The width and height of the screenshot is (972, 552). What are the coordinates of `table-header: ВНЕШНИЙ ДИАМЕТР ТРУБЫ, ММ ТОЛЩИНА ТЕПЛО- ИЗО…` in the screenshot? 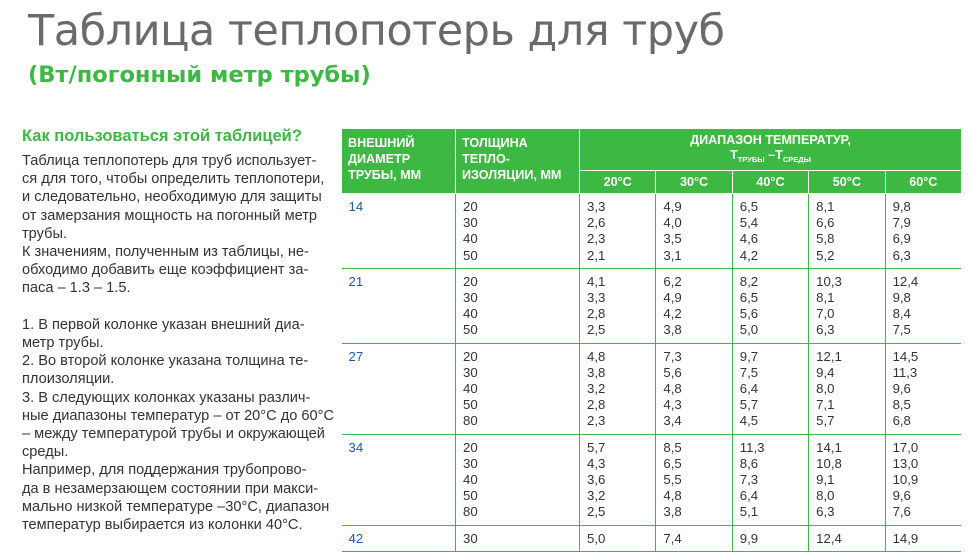 It's located at (651, 161).